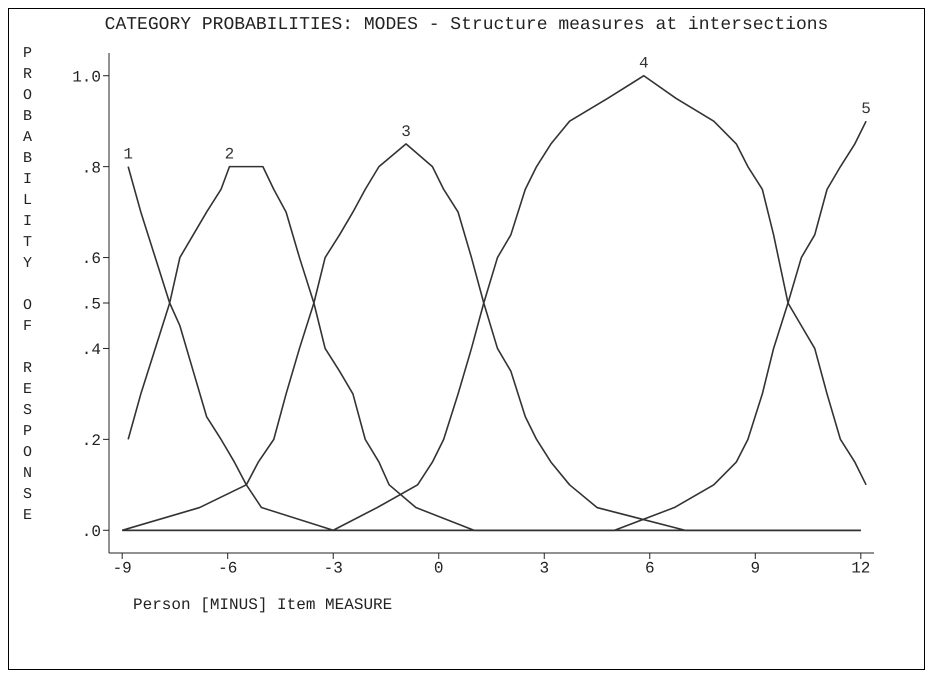 The image size is (933, 677). I want to click on series-label: 4, so click(643, 63).